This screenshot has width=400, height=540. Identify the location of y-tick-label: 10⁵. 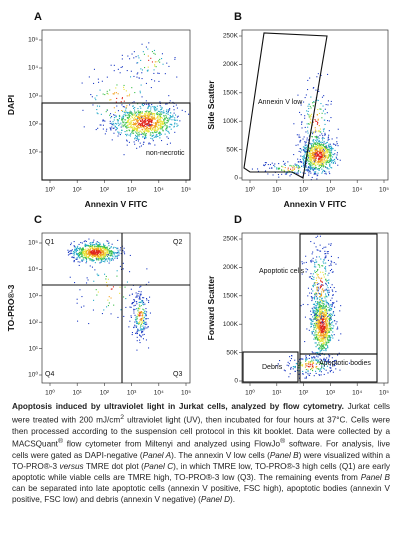
(33, 243).